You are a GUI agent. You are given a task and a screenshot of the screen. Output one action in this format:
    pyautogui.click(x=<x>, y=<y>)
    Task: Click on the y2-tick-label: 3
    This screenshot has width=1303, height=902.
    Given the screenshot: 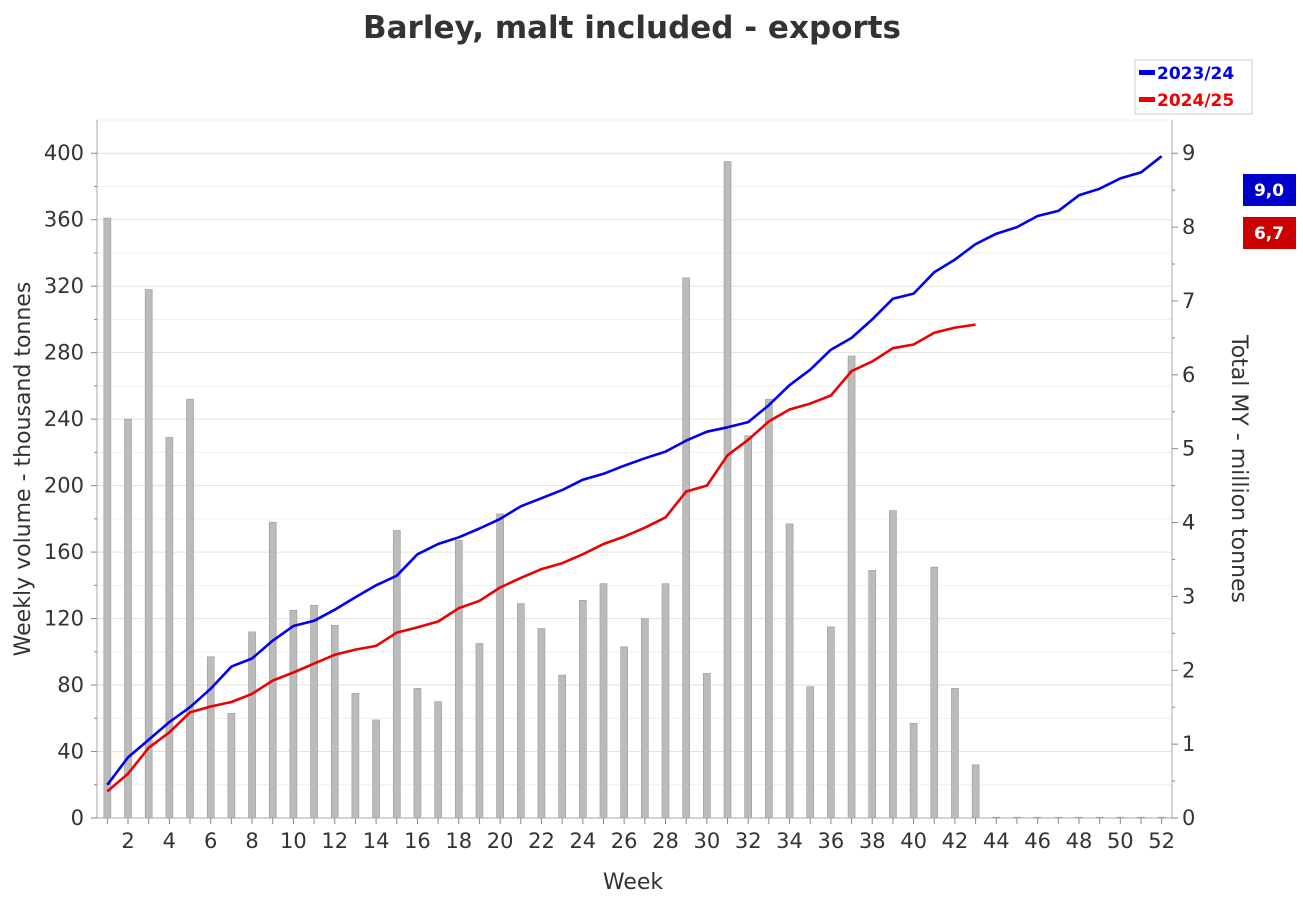 What is the action you would take?
    pyautogui.click(x=1188, y=596)
    